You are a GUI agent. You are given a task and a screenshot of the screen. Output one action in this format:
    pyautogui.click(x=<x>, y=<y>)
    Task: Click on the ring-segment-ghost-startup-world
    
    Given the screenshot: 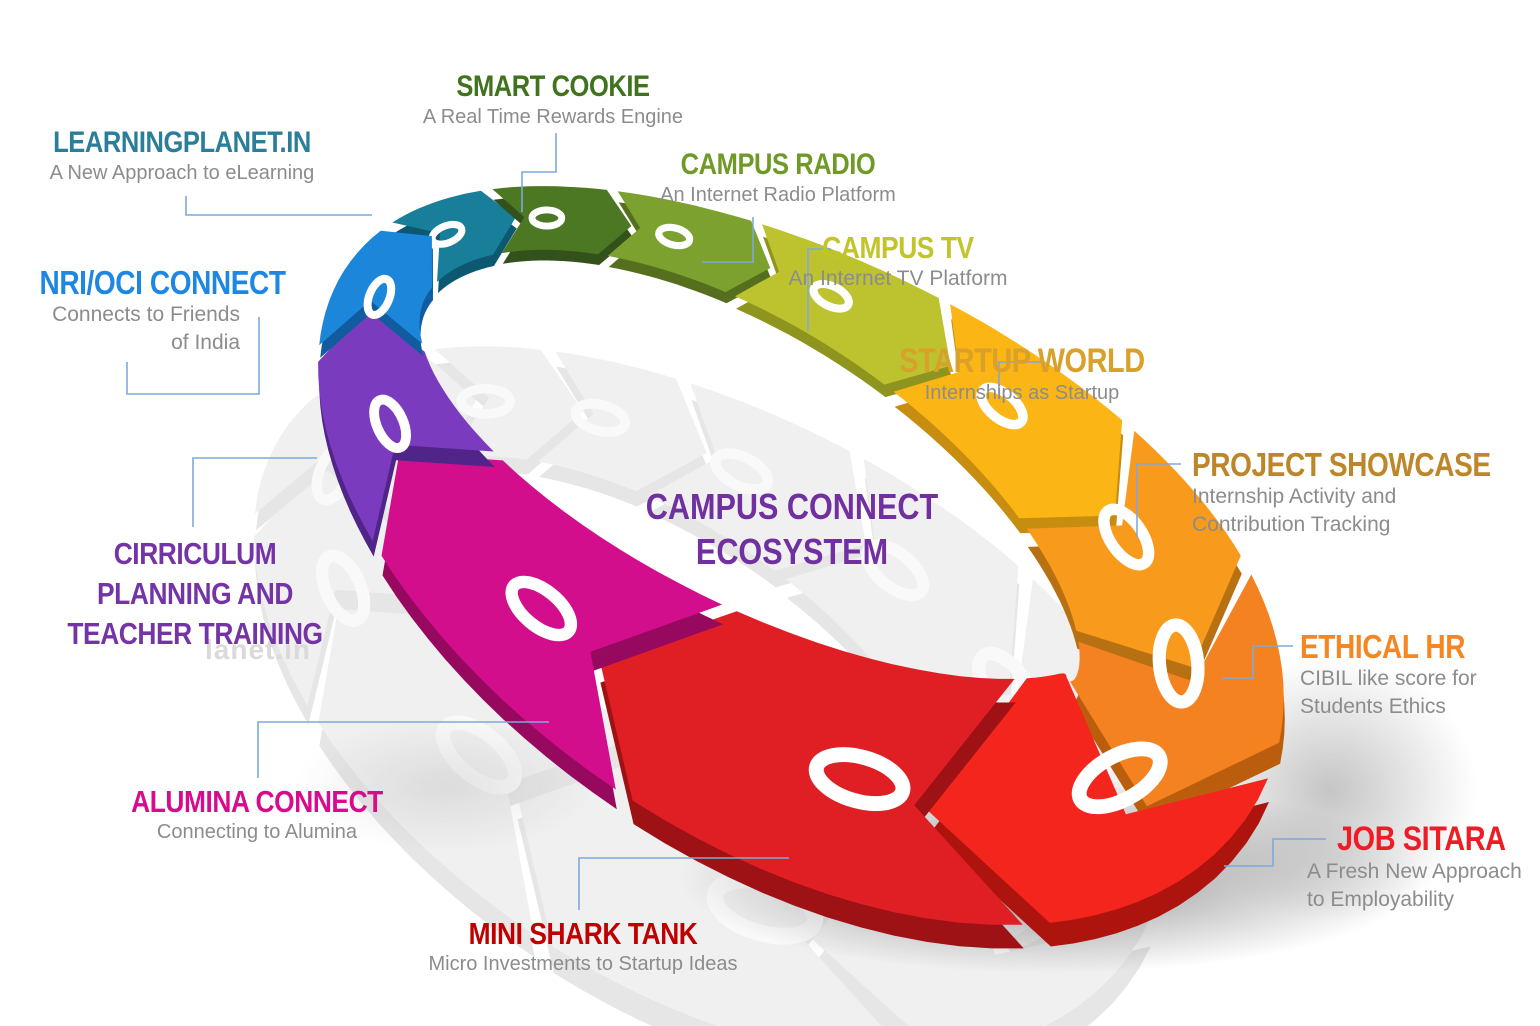 What is the action you would take?
    pyautogui.click(x=902, y=572)
    